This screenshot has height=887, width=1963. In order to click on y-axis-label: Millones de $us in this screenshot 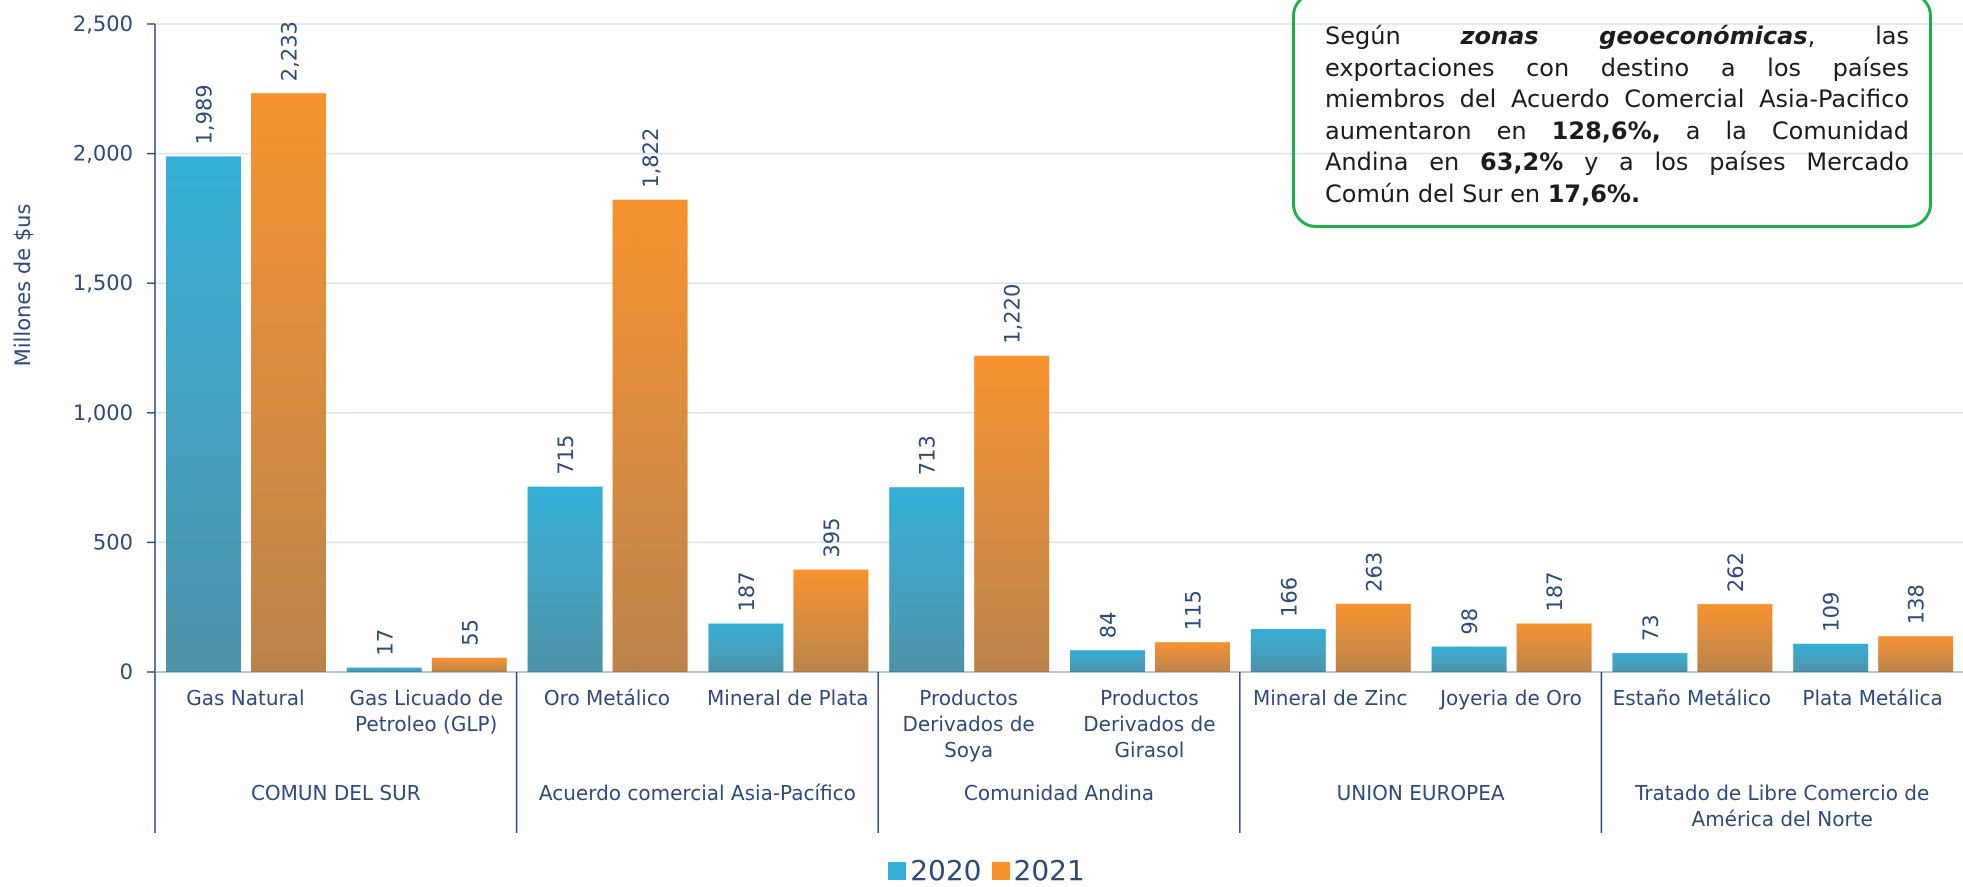, I will do `click(23, 285)`.